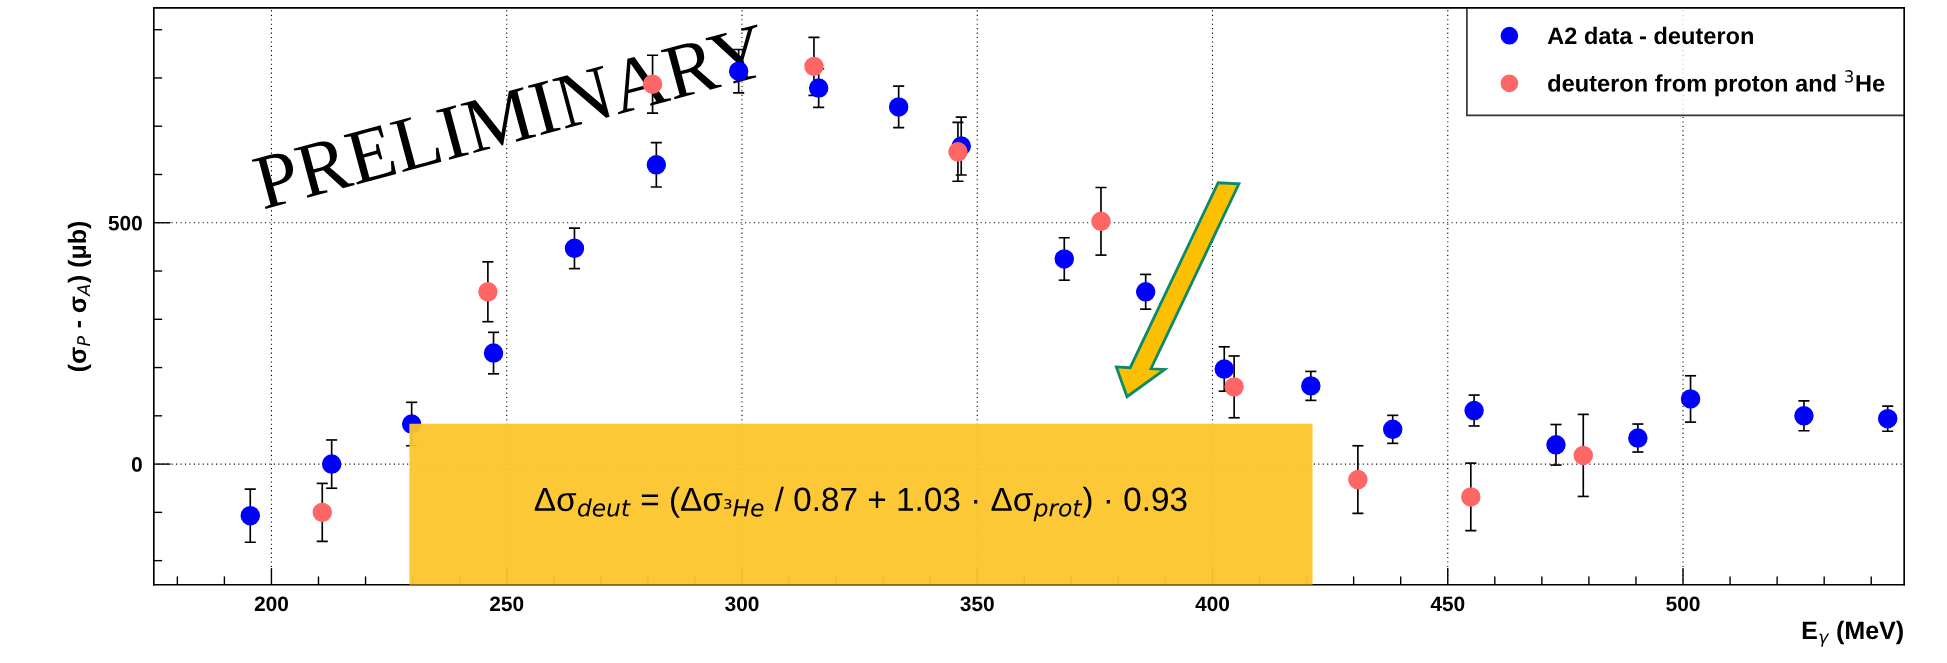 This screenshot has height=663, width=1947. Describe the element at coordinates (79, 296) in the screenshot. I see `y-axis-title: (σ$_{P}$ - σ$_{A}$) (μb)` at that location.